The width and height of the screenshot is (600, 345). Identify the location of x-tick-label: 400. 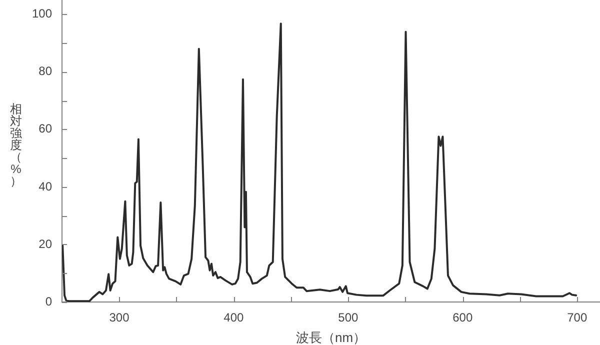
(234, 317).